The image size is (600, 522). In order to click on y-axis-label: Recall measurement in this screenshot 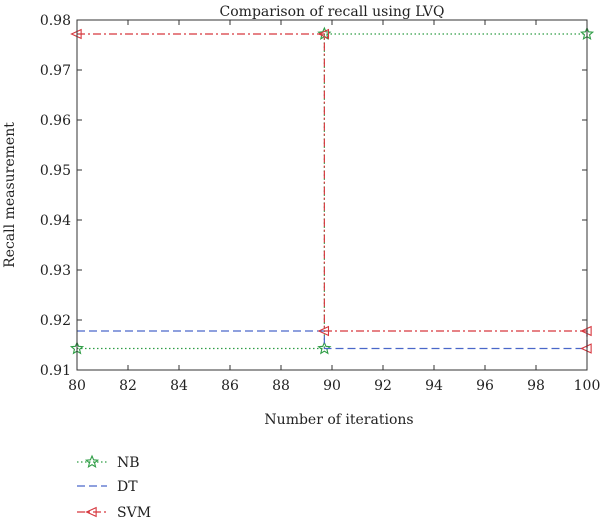, I will do `click(10, 195)`.